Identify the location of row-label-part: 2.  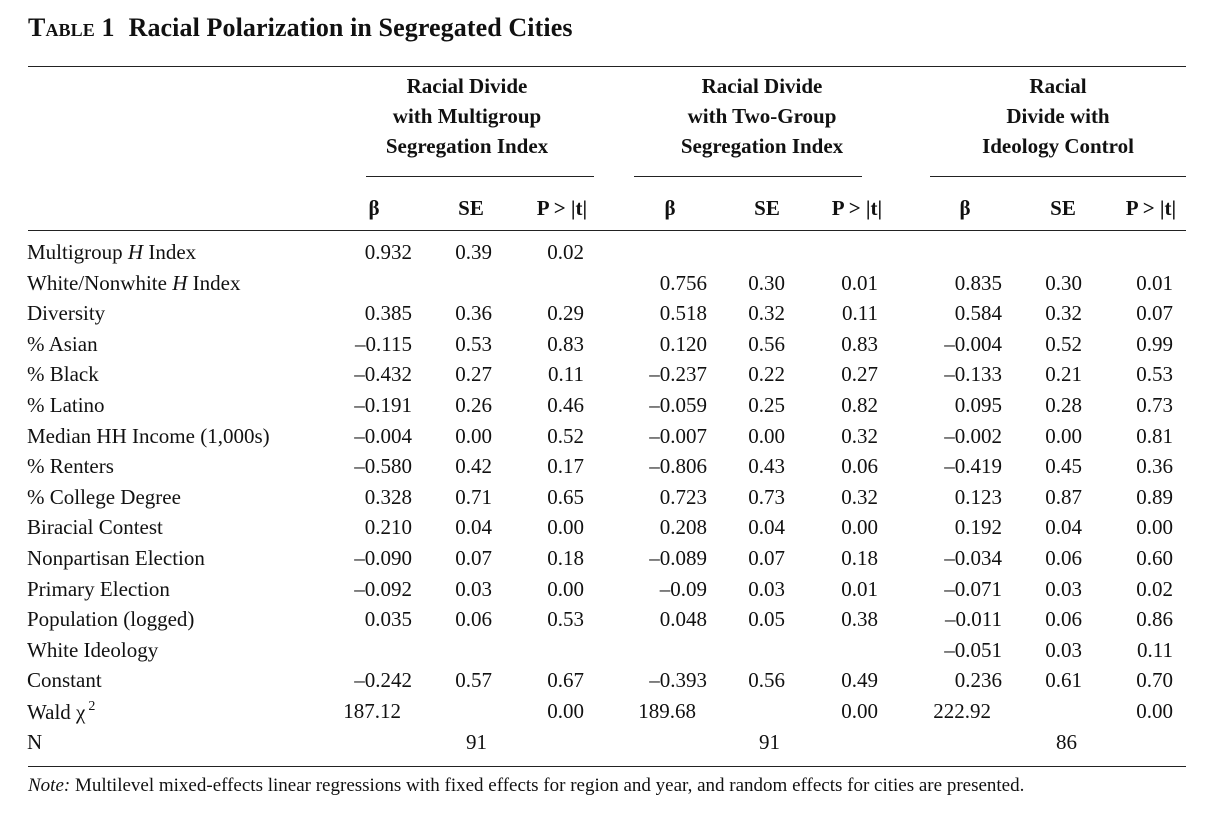
(92, 706).